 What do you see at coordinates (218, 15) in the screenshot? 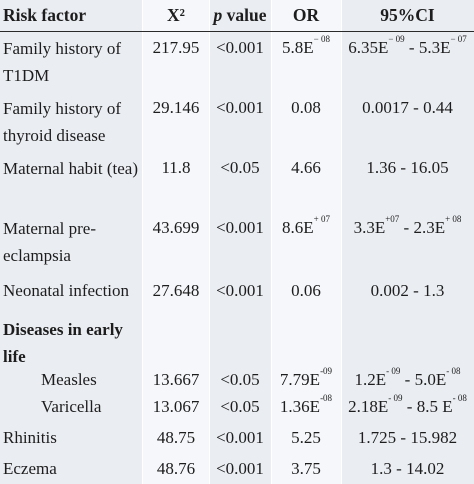
I see `header-p-italic: p` at bounding box center [218, 15].